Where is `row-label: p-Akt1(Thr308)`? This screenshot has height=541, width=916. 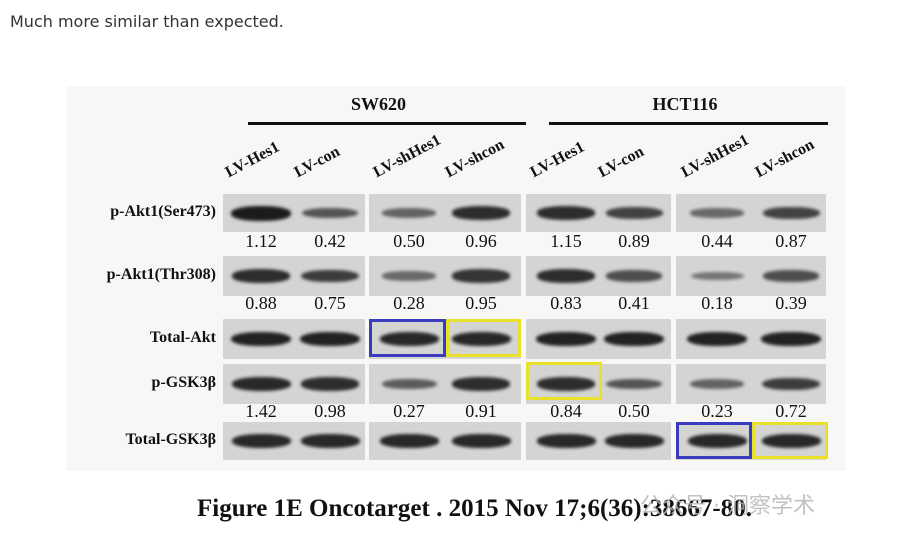 row-label: p-Akt1(Thr308) is located at coordinates (161, 274).